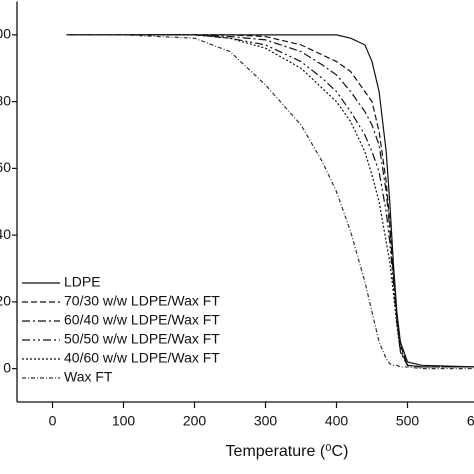 The width and height of the screenshot is (474, 474). Describe the element at coordinates (124, 421) in the screenshot. I see `x-tick-label: 100` at that location.